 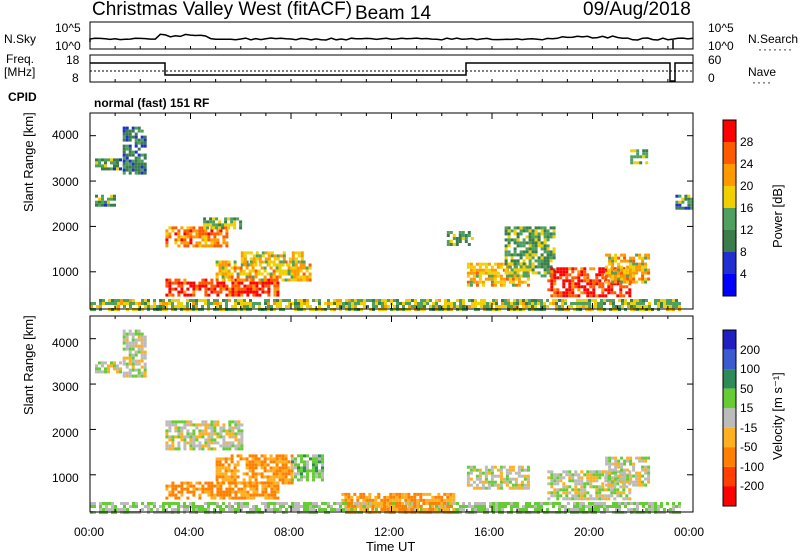 What do you see at coordinates (743, 252) in the screenshot?
I see `power-colorbar-tick: 8` at bounding box center [743, 252].